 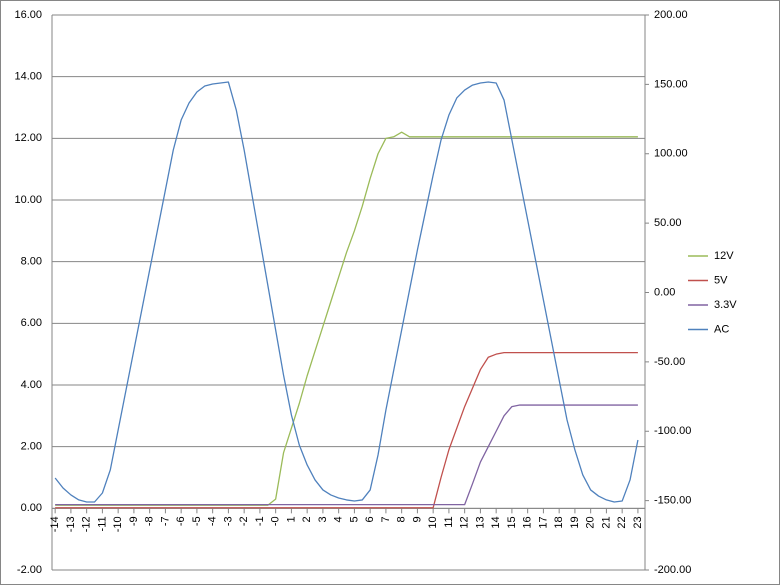 I want to click on x-tick-label: -5, so click(x=197, y=521).